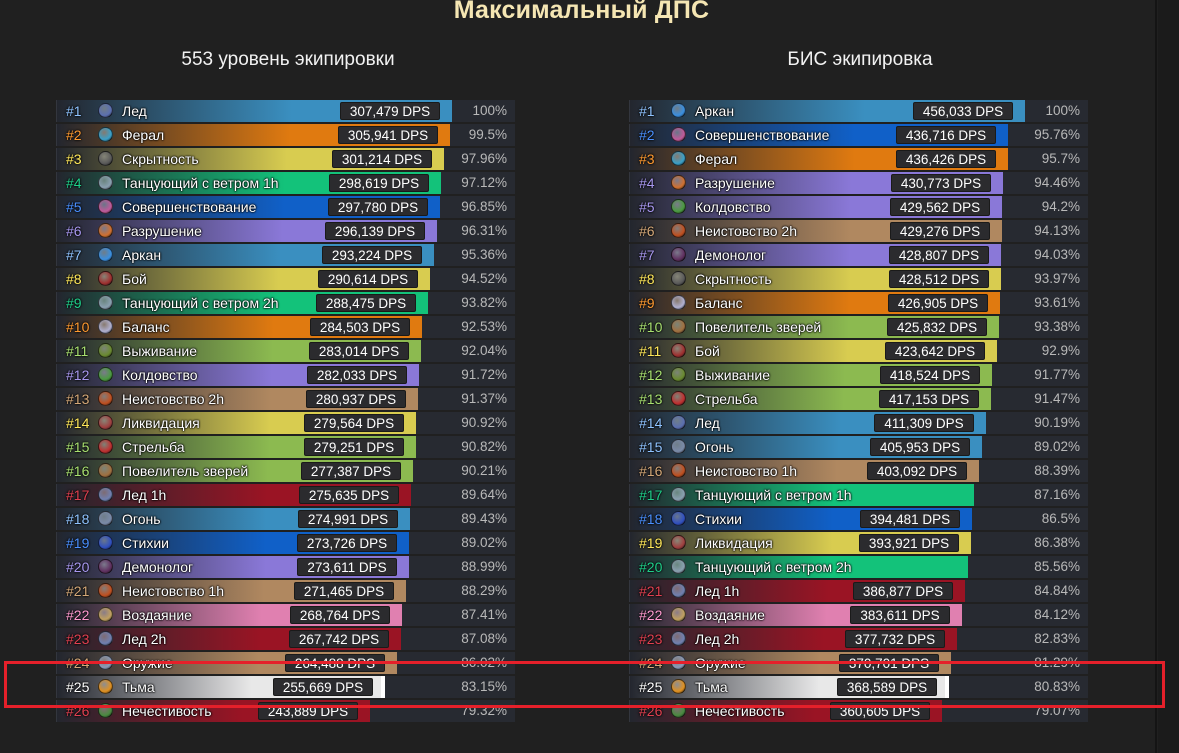 Image resolution: width=1179 pixels, height=753 pixels. Describe the element at coordinates (858, 159) in the screenshot. I see `ranking-row: #3 Ферал 436,426 DPS 95.7%` at that location.